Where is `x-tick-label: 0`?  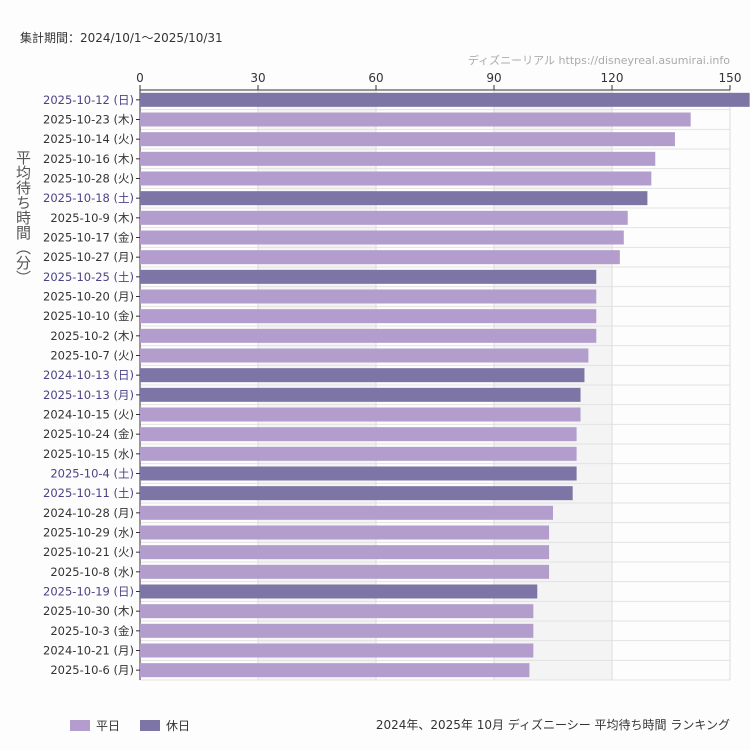
x-tick-label: 0 is located at coordinates (140, 78).